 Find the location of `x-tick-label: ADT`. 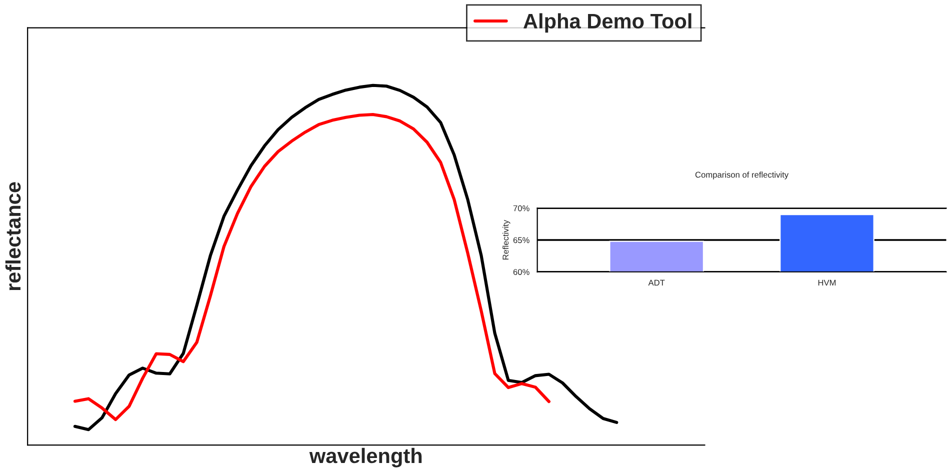

x-tick-label: ADT is located at coordinates (656, 283).